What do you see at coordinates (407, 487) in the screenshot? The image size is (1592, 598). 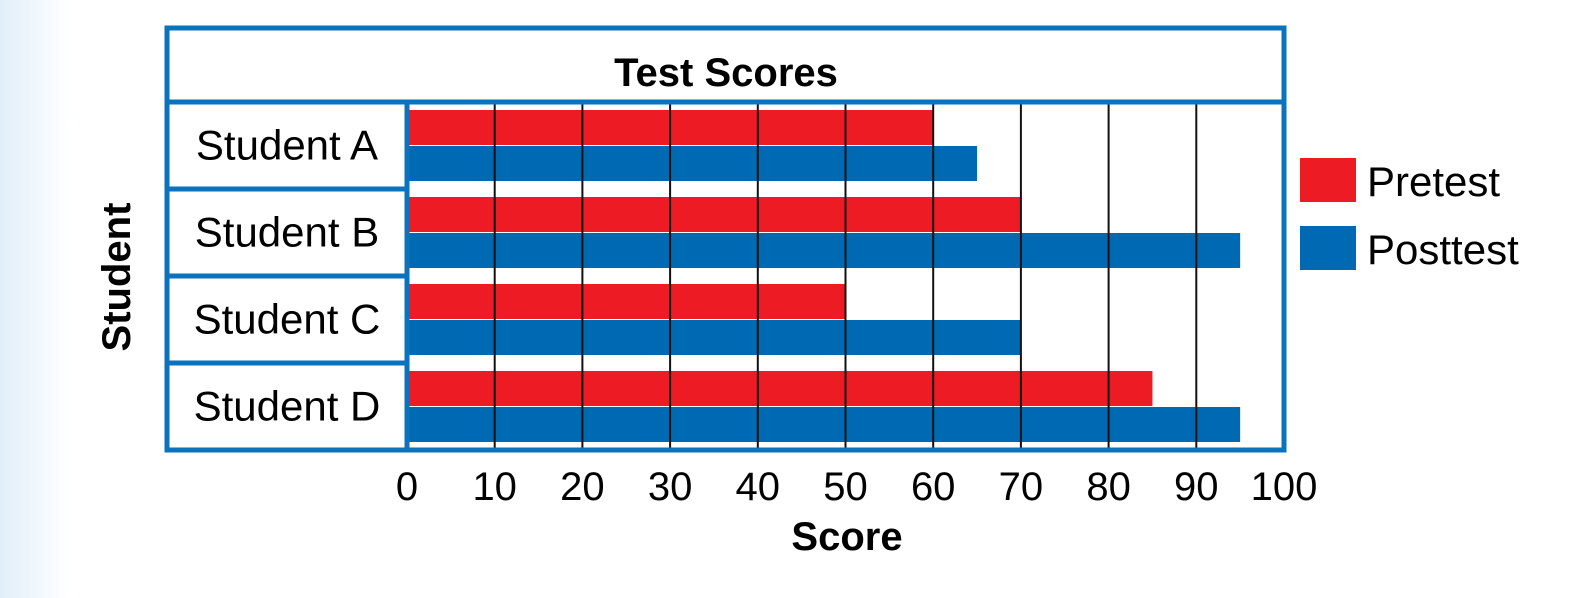 I see `x-tick-label: 0` at bounding box center [407, 487].